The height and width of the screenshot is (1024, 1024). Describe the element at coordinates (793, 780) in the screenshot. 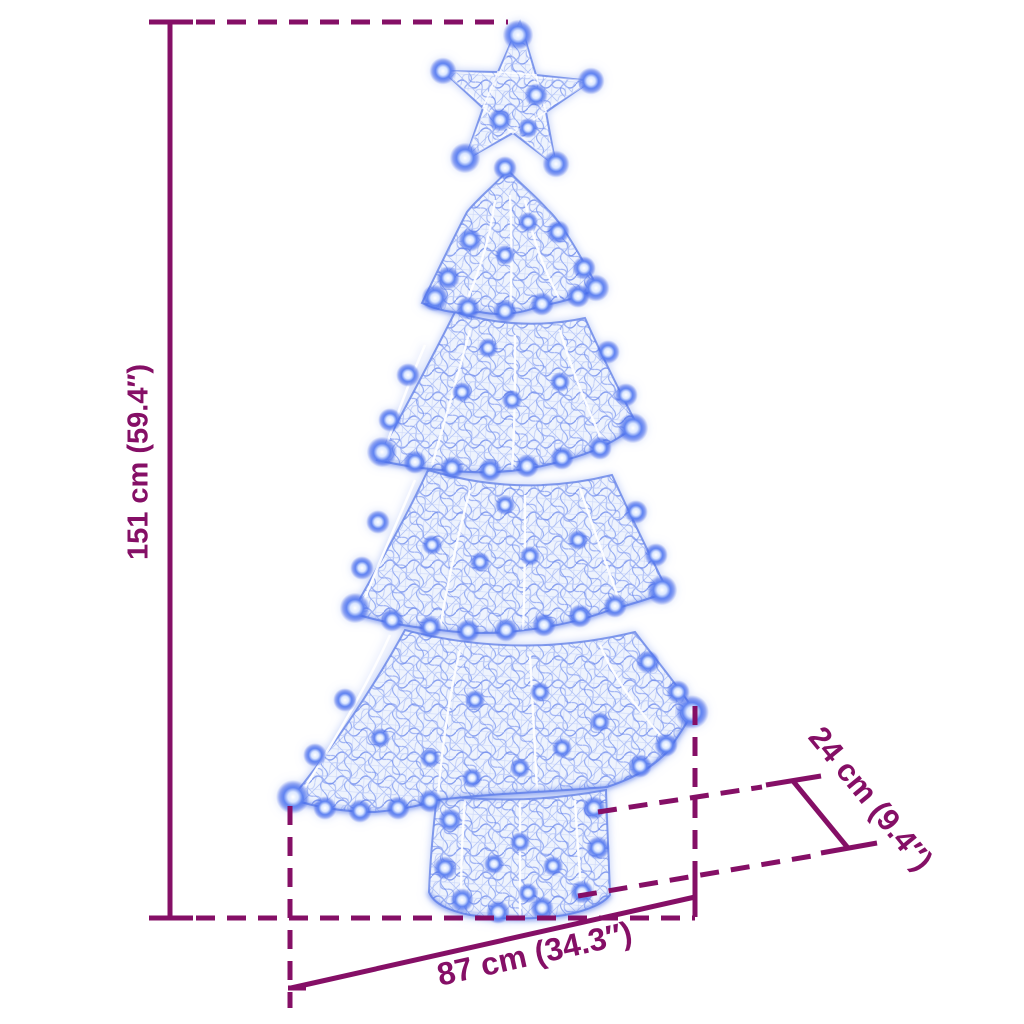

I see `depth-upper-tick` at that location.